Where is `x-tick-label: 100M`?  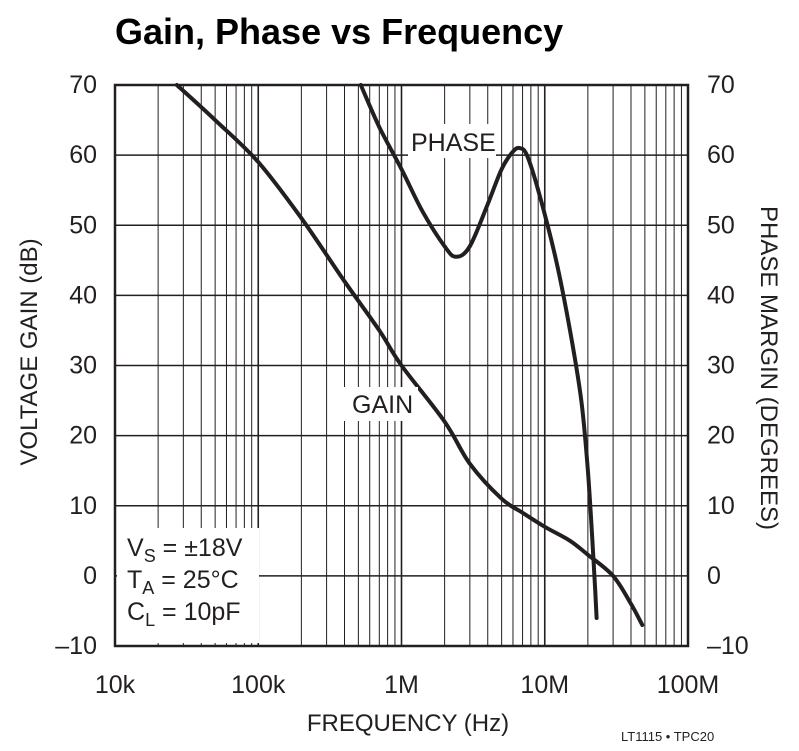
x-tick-label: 100M is located at coordinates (688, 685).